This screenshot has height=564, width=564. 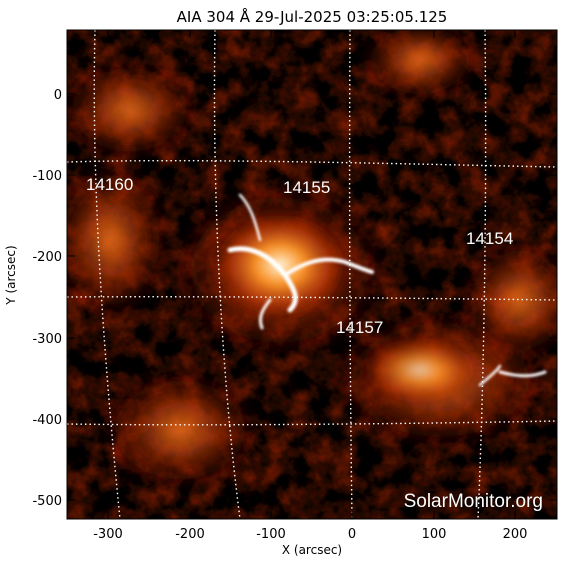 I want to click on x-tick-label: 0, so click(x=352, y=534).